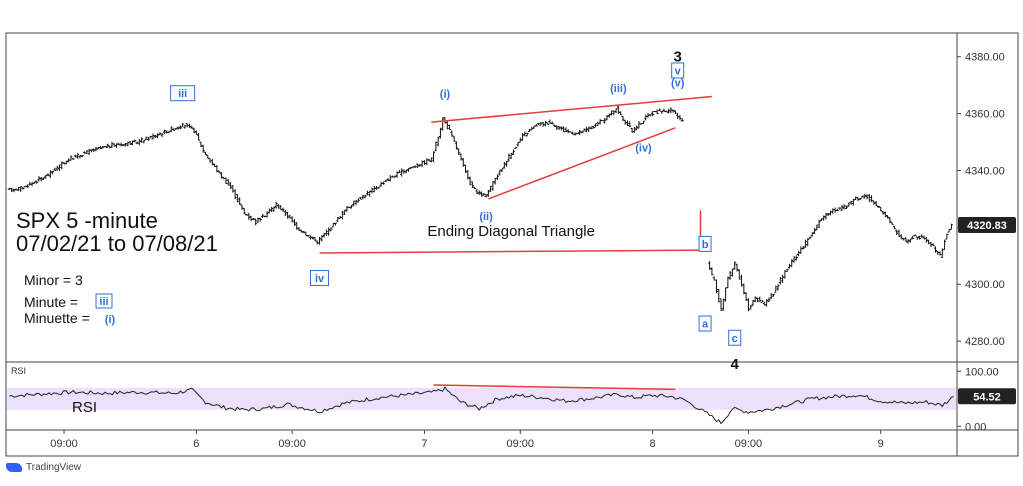  I want to click on time-tick-label: 6, so click(196, 444).